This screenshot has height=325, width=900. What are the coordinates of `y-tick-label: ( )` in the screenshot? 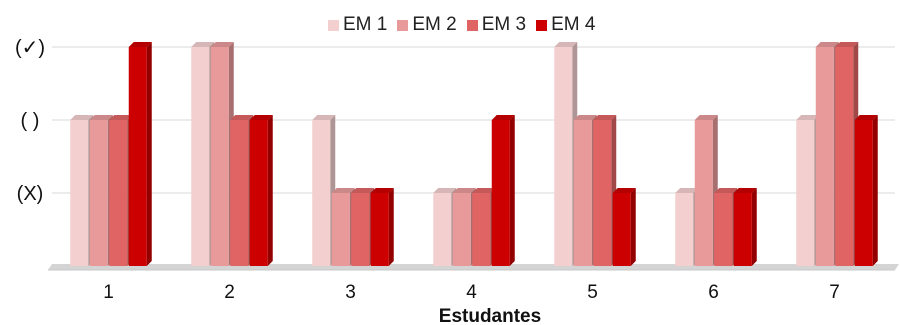 It's located at (30, 121).